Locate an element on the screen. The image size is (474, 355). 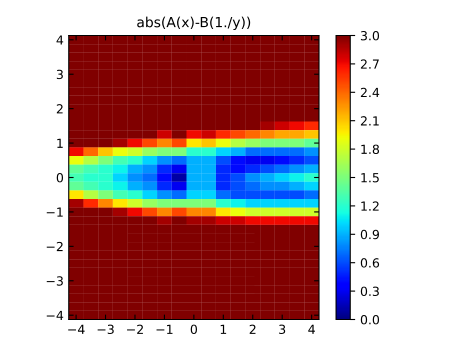
color-bar-label: 0.0 is located at coordinates (370, 319).